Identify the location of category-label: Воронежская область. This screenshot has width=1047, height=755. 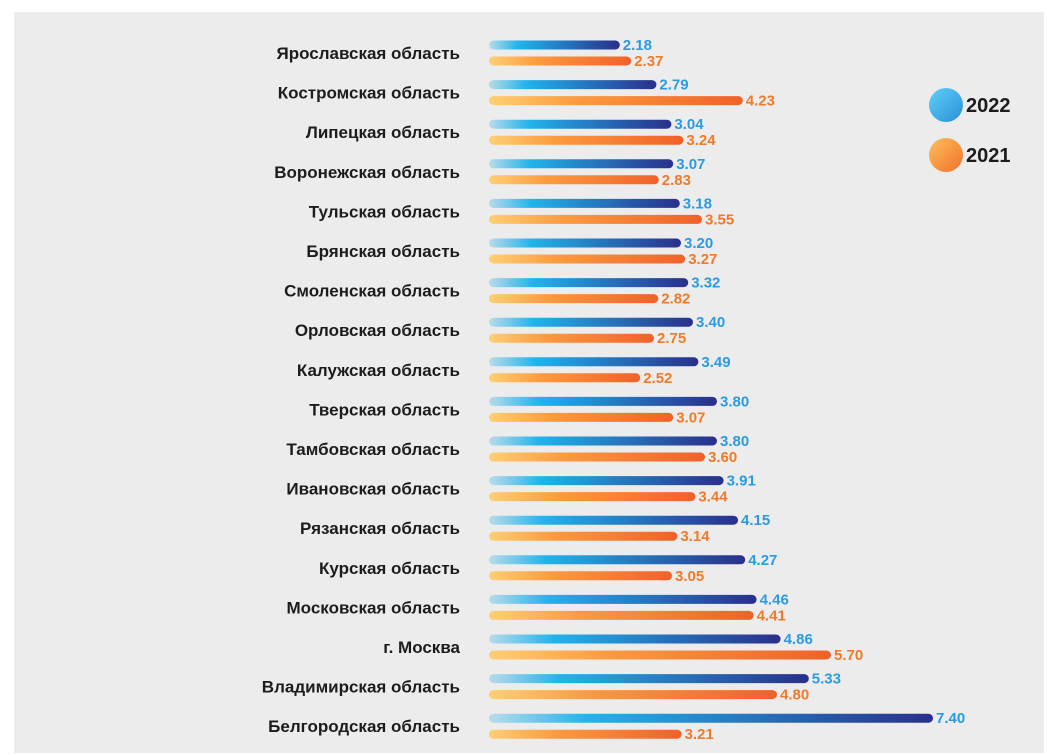
(367, 172).